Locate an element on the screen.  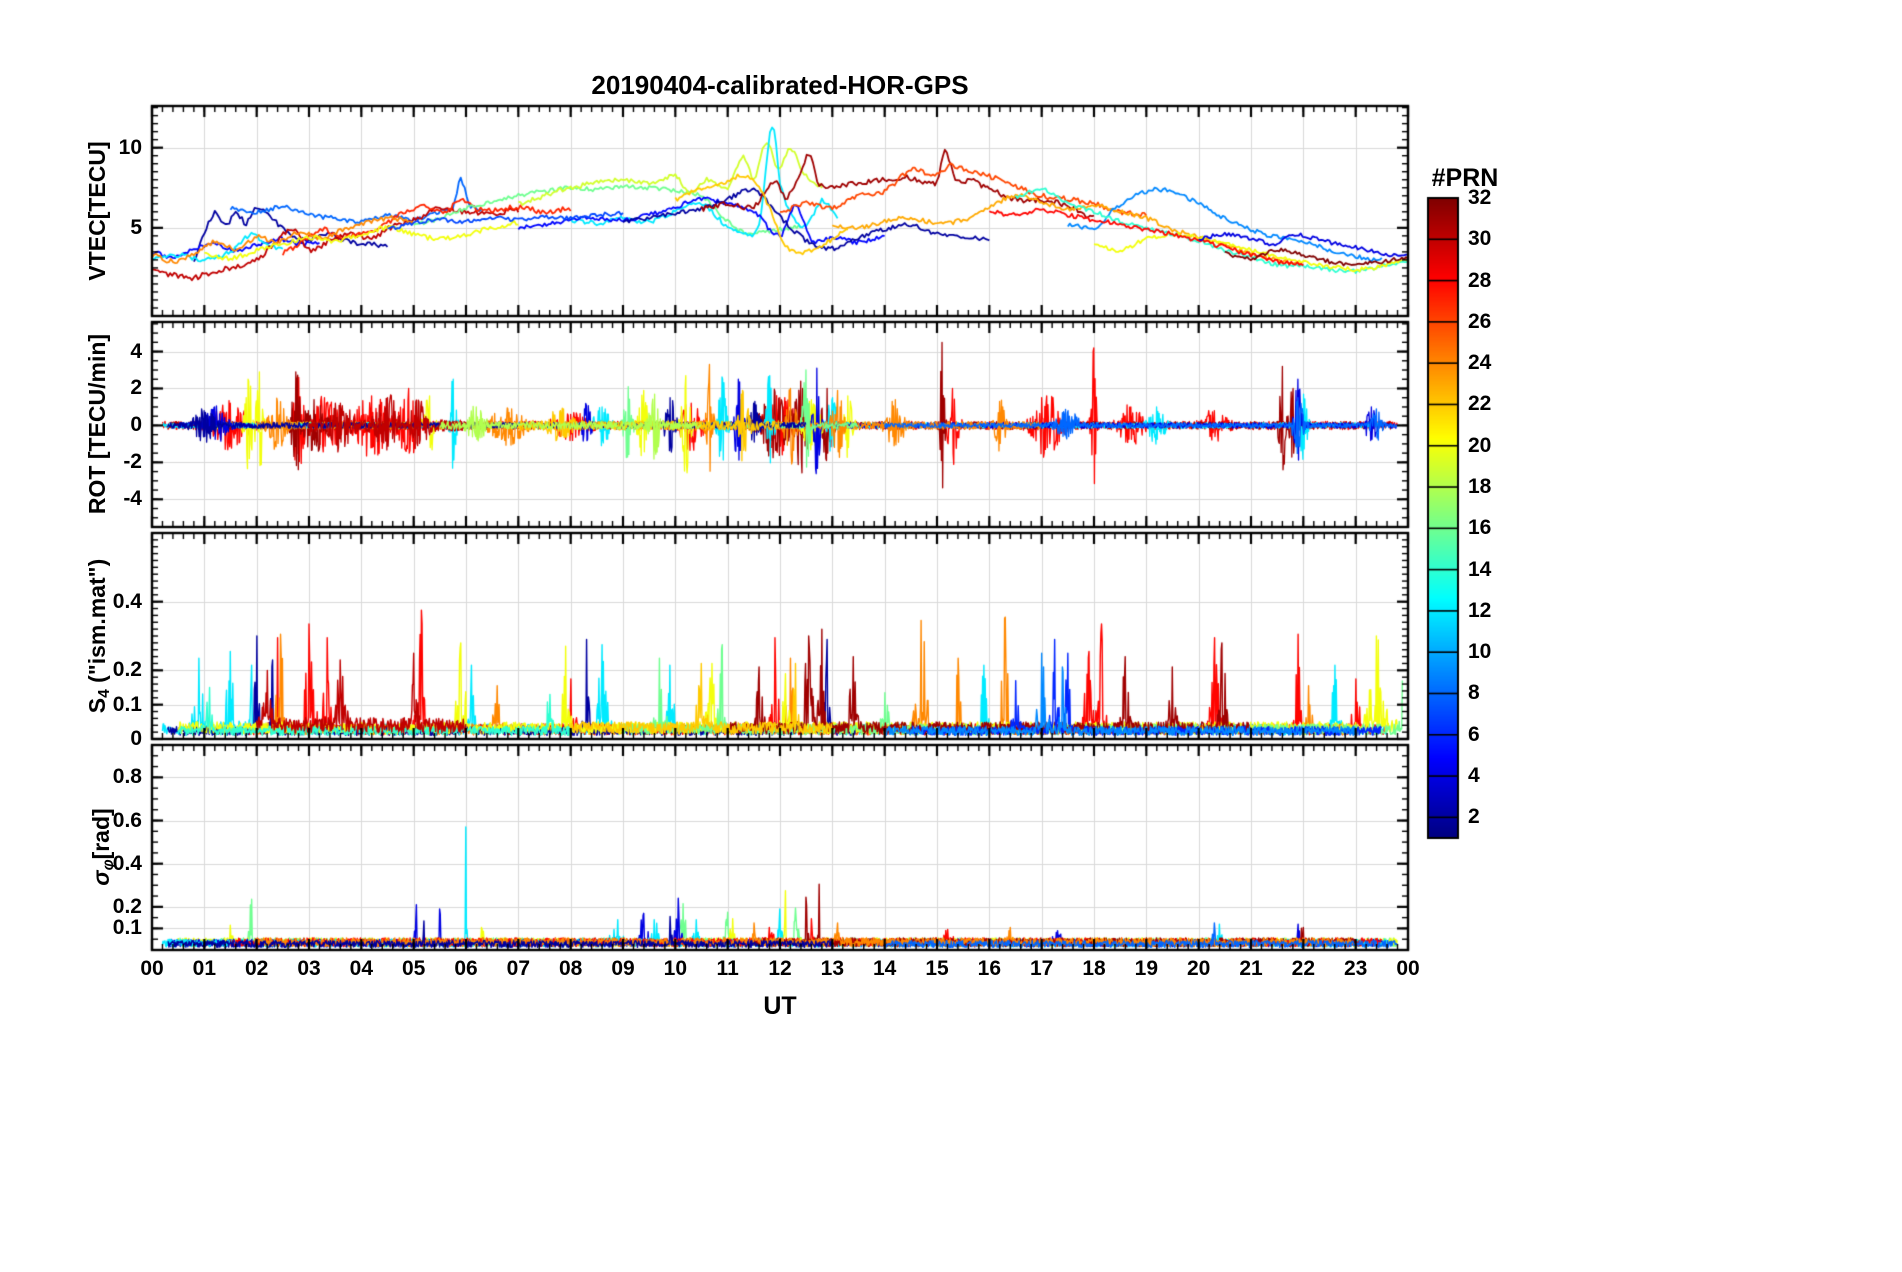
y-tick-label: 4 is located at coordinates (136, 351).